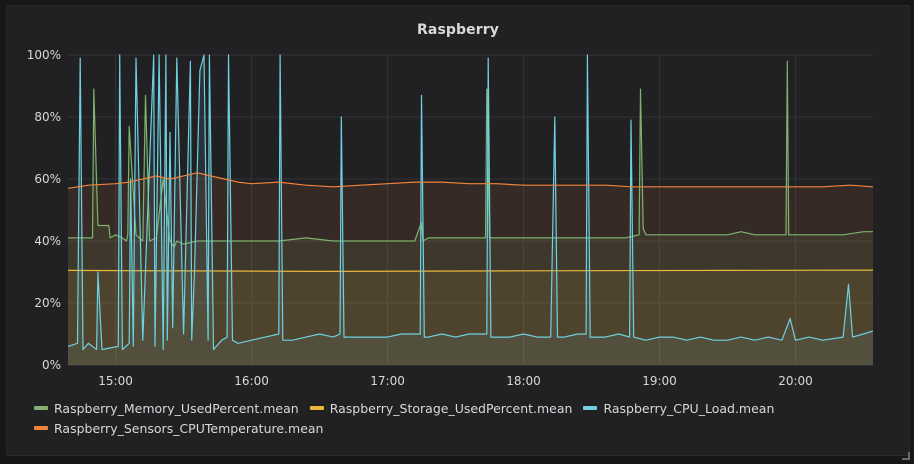 This screenshot has width=914, height=464. What do you see at coordinates (906, 456) in the screenshot?
I see `panel-resize-handle` at bounding box center [906, 456].